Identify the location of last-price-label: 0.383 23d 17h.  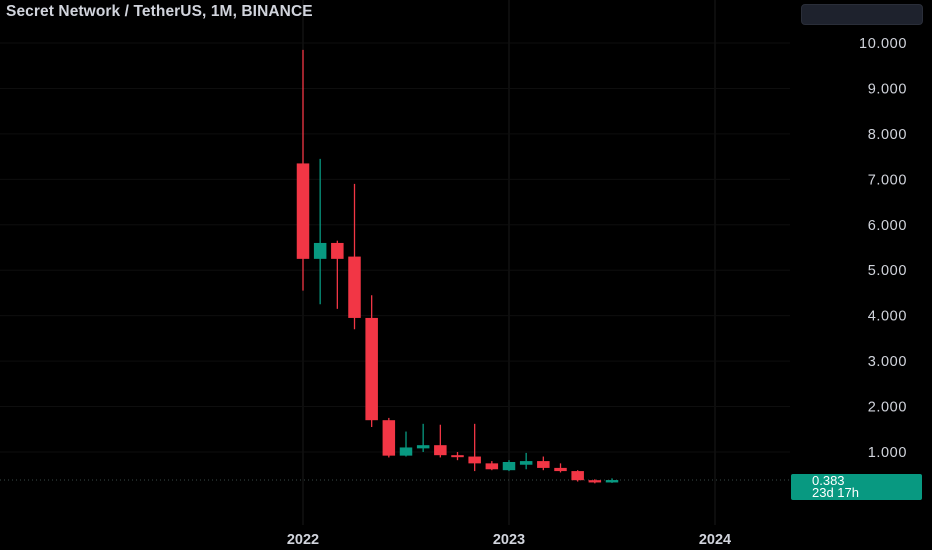
(856, 487).